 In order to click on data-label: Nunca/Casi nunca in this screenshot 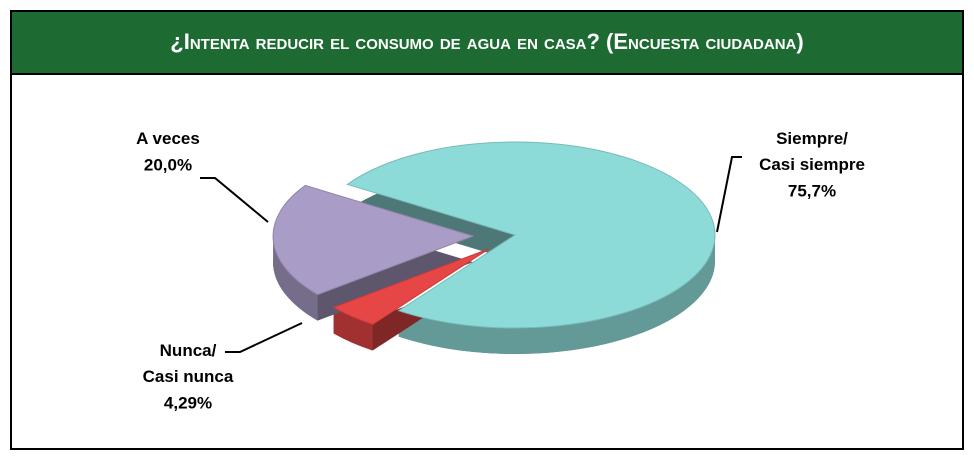, I will do `click(188, 363)`.